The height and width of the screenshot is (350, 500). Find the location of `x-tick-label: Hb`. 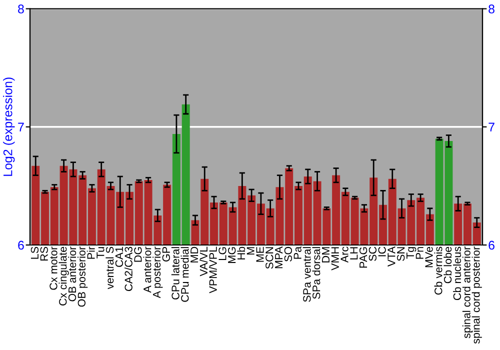

x-tick-label: Hb is located at coordinates (241, 253).